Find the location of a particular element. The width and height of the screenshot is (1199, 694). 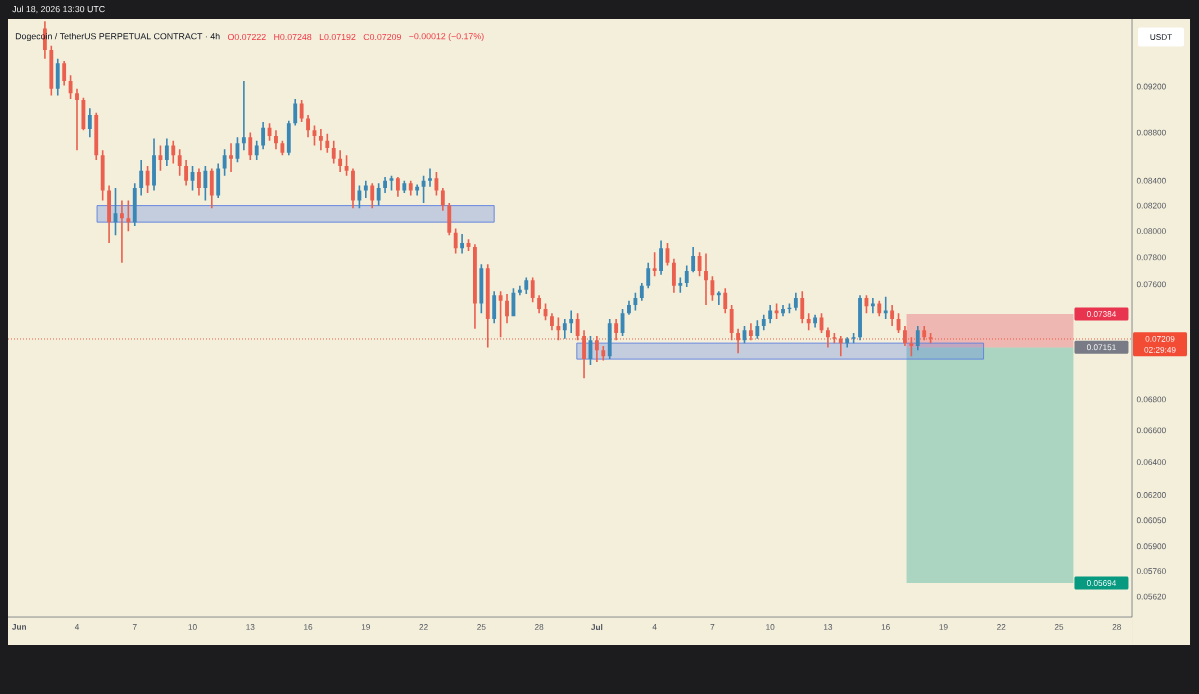

y-tick-label: 0.08200 is located at coordinates (1151, 205).